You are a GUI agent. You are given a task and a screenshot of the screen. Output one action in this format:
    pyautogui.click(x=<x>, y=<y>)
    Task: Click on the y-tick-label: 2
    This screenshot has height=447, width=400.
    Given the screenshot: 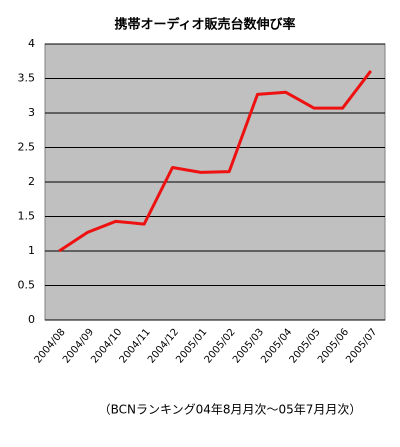 What is the action you would take?
    pyautogui.click(x=31, y=181)
    